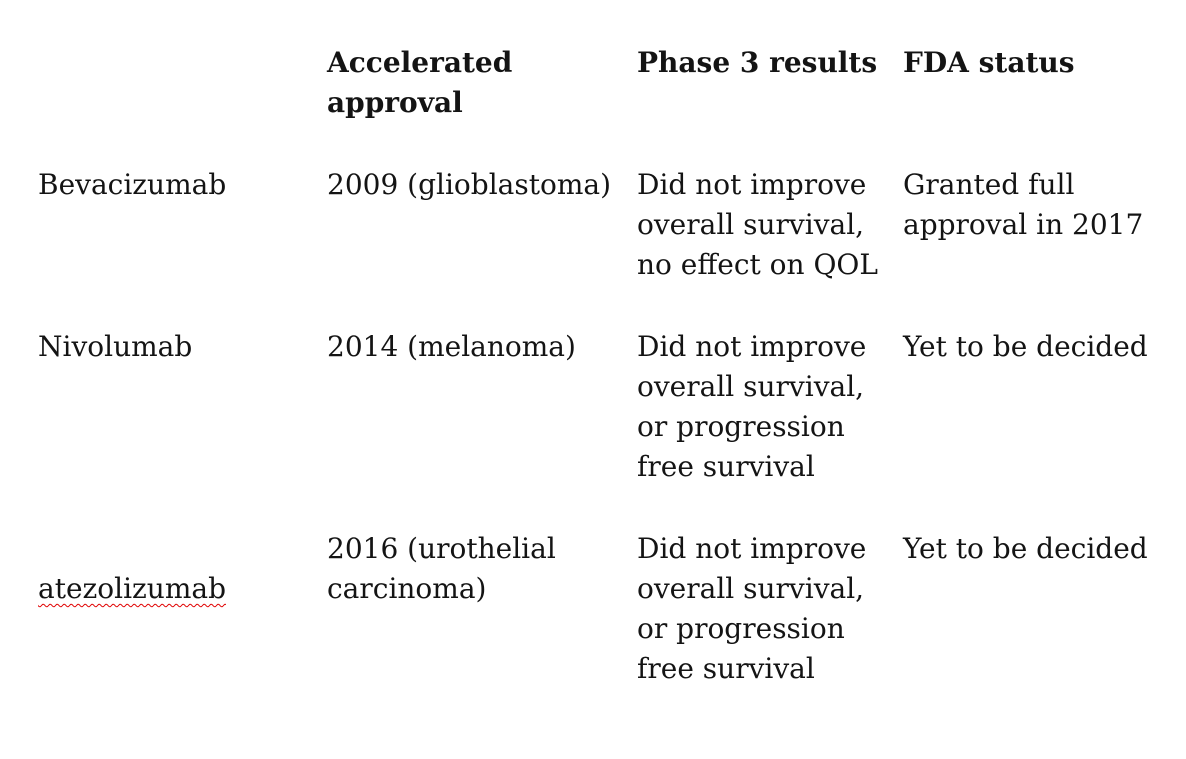 The width and height of the screenshot is (1186, 759). Describe the element at coordinates (182, 104) in the screenshot. I see `header-cell-empty` at that location.